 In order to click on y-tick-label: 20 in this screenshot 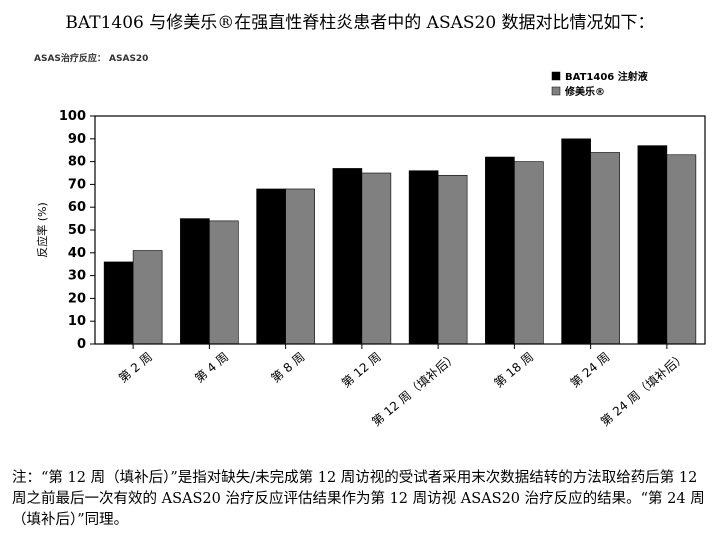, I will do `click(77, 298)`.